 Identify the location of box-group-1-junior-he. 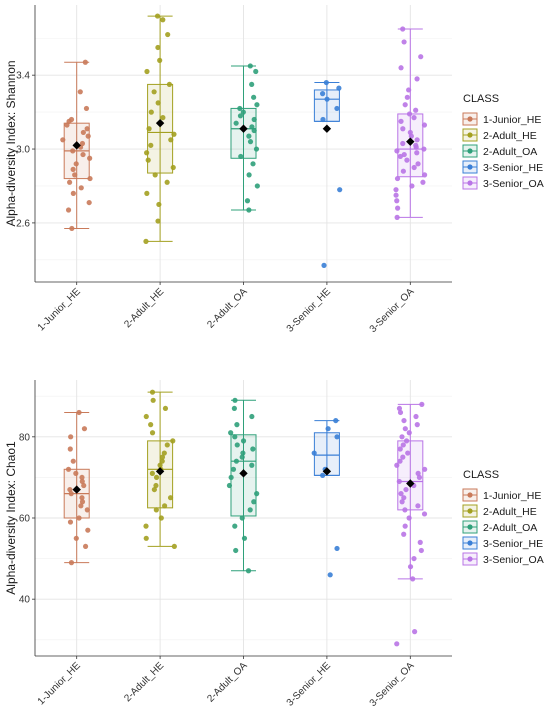
(77, 487).